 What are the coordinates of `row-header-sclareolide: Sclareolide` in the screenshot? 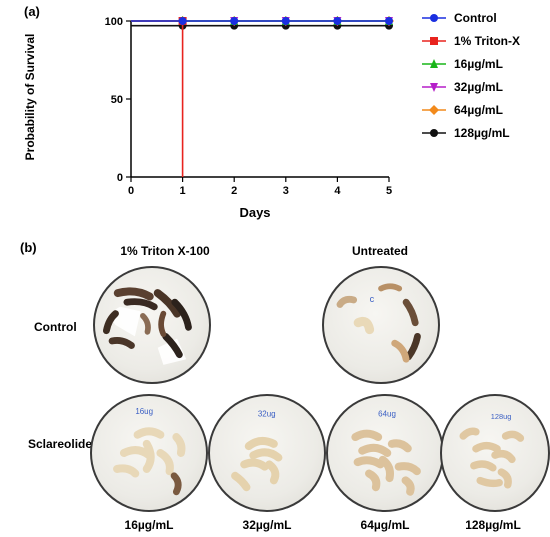 It's located at (60, 444).